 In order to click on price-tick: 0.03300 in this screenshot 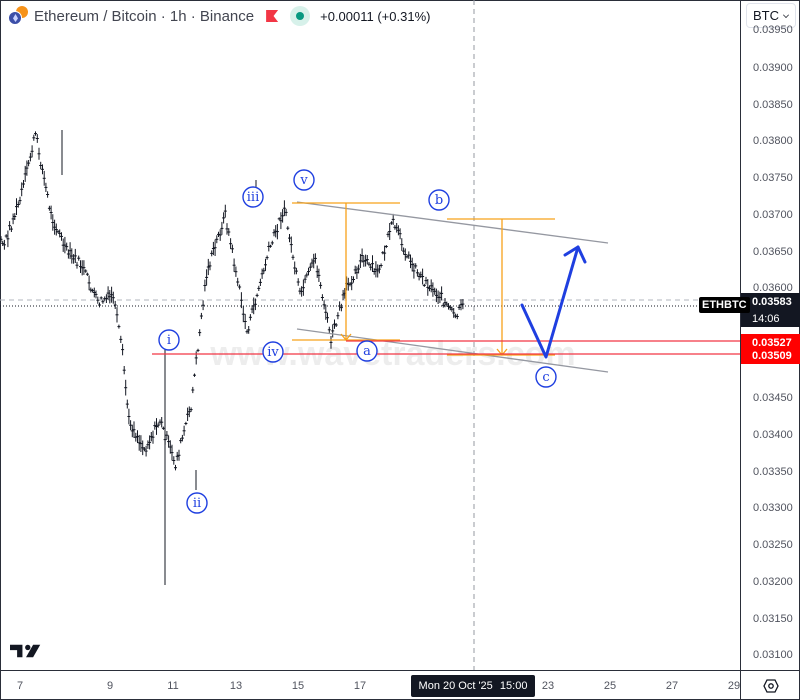, I will do `click(773, 508)`.